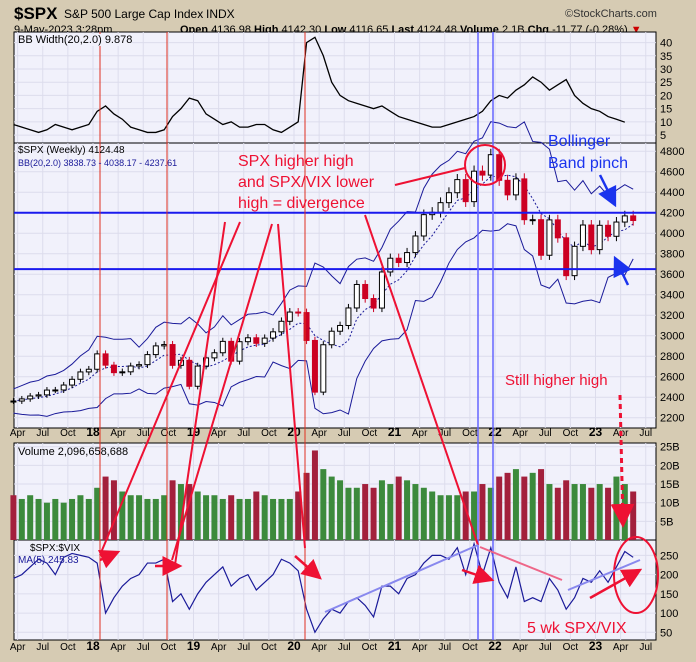 The height and width of the screenshot is (662, 696). I want to click on y-tick-label: 15B, so click(670, 485).